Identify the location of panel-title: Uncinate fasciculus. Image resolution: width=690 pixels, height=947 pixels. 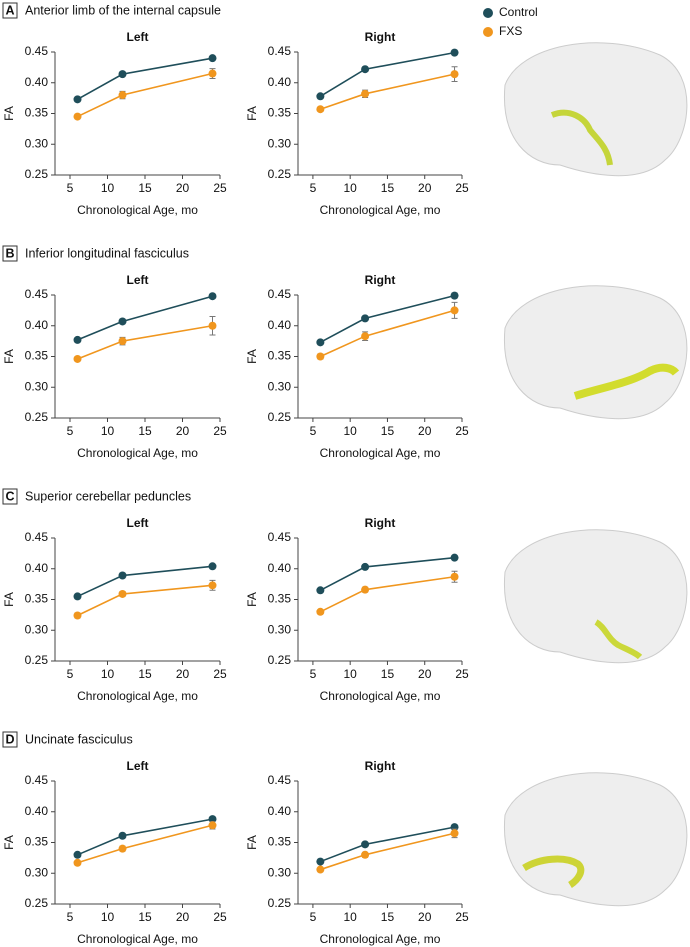
(79, 739).